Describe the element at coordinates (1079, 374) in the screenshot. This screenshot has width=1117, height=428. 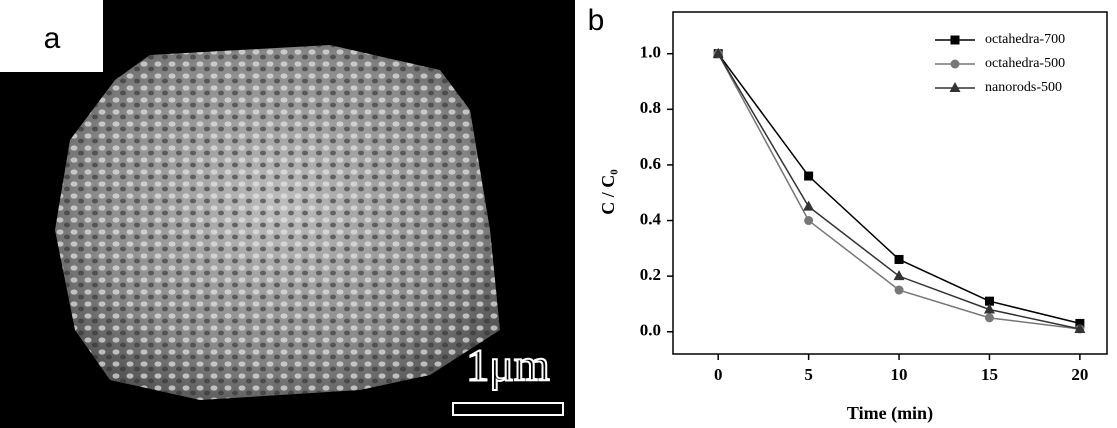
I see `x-tick-label: 20` at that location.